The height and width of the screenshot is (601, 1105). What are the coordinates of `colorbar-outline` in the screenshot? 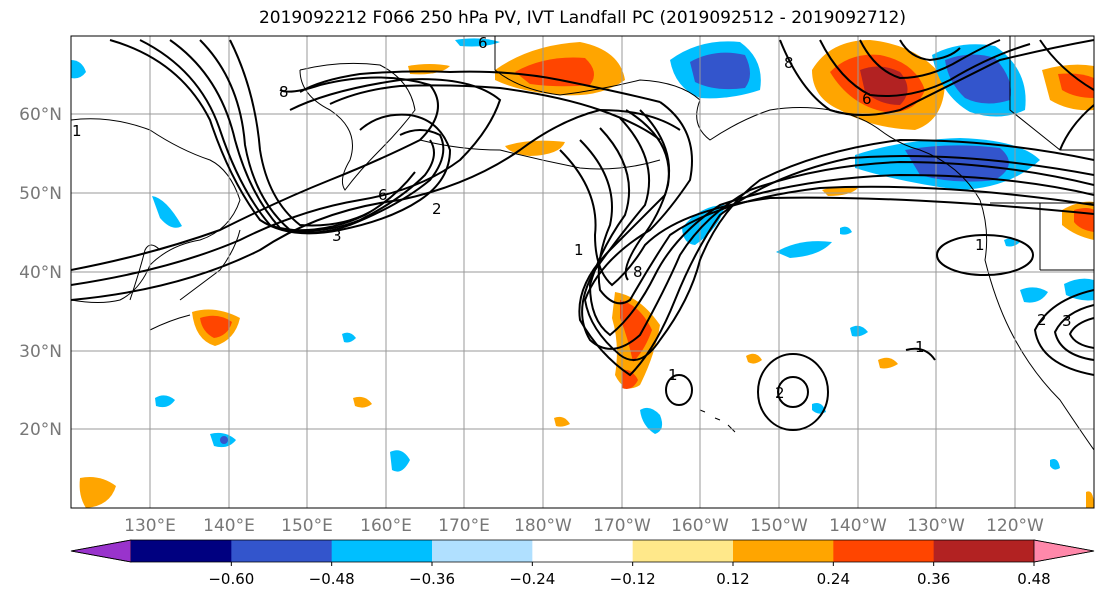 It's located at (582, 551).